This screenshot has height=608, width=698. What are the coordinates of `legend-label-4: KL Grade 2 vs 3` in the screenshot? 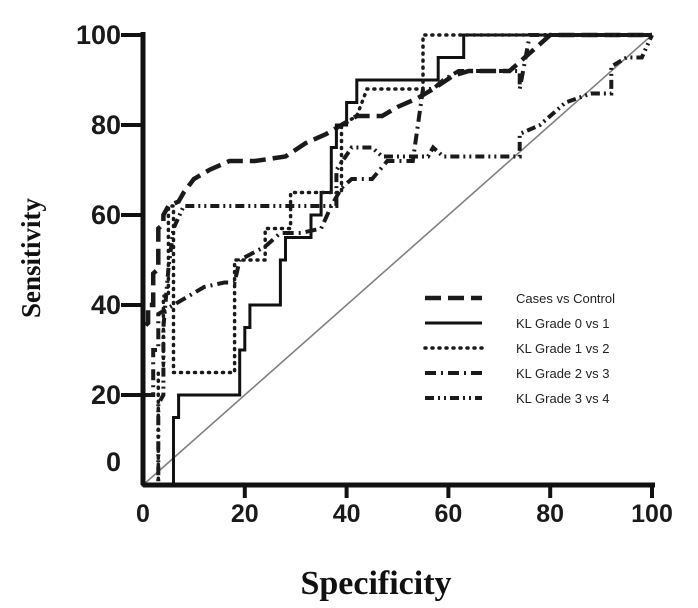 It's located at (562, 373).